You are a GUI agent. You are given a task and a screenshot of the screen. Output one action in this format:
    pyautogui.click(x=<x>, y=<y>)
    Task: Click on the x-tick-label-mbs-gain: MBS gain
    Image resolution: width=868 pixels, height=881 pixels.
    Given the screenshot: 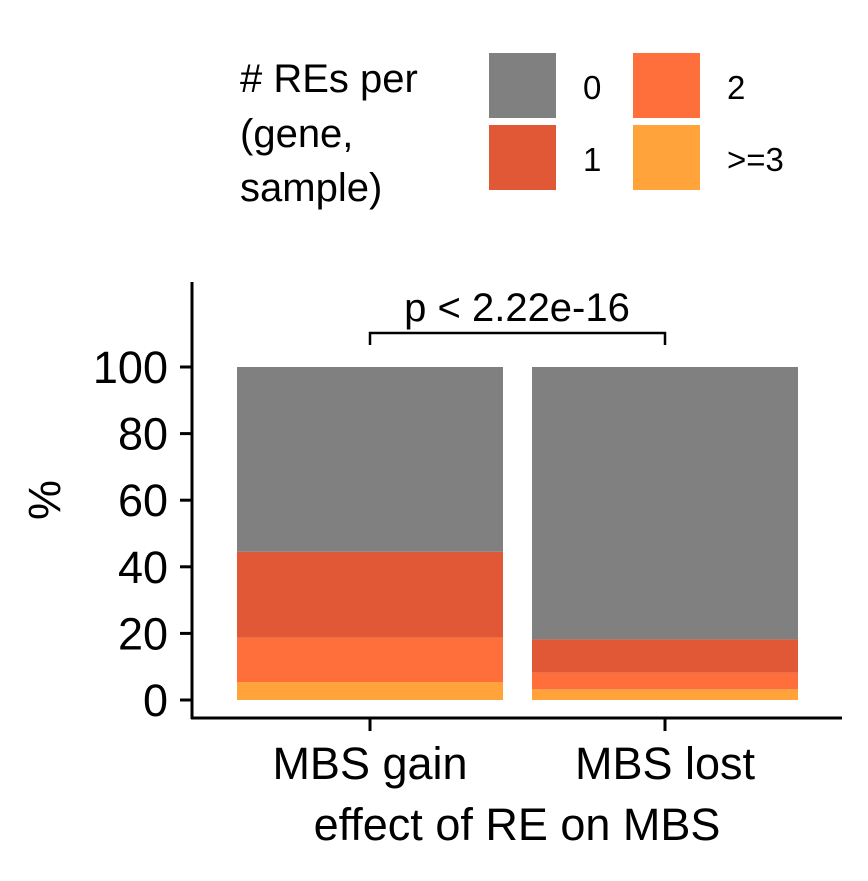 What is the action you would take?
    pyautogui.click(x=369, y=763)
    